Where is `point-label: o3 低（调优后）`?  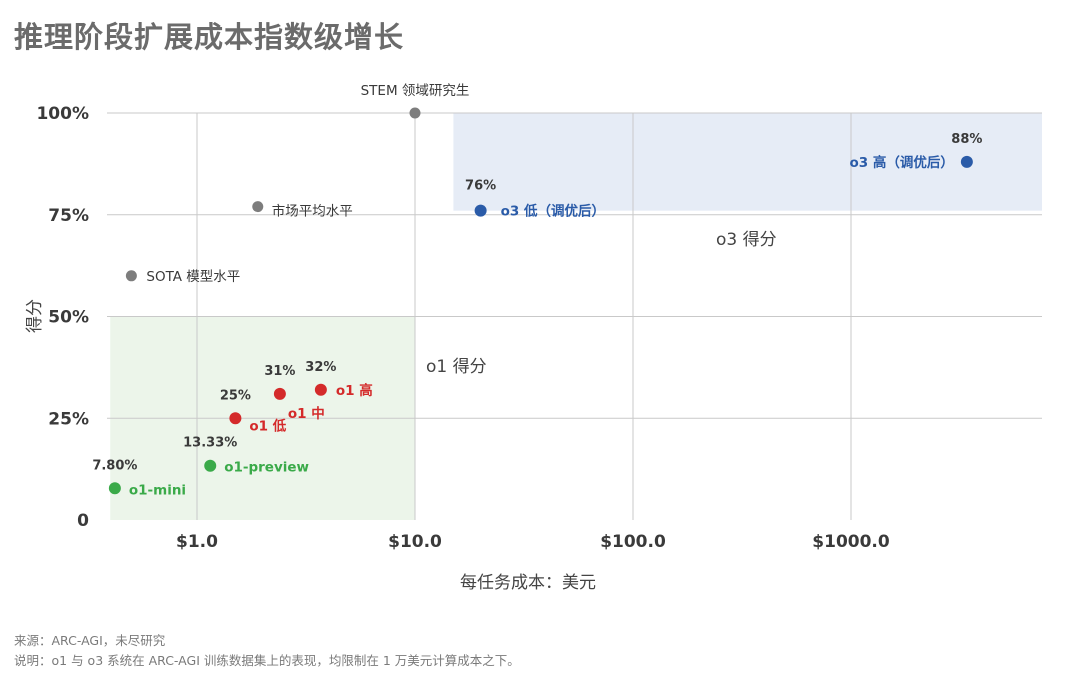 point-label: o3 低（调优后） is located at coordinates (553, 211).